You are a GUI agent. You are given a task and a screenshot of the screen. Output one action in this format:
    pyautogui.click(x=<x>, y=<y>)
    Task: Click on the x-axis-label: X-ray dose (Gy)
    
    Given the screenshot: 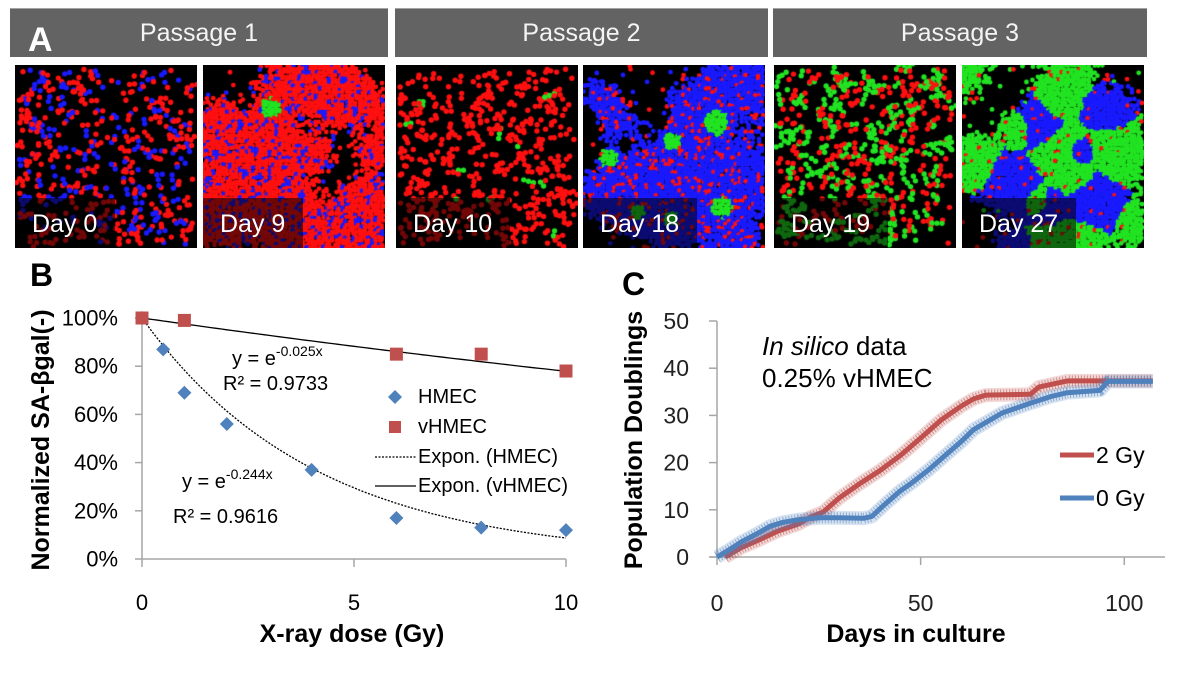 What is the action you would take?
    pyautogui.click(x=352, y=634)
    